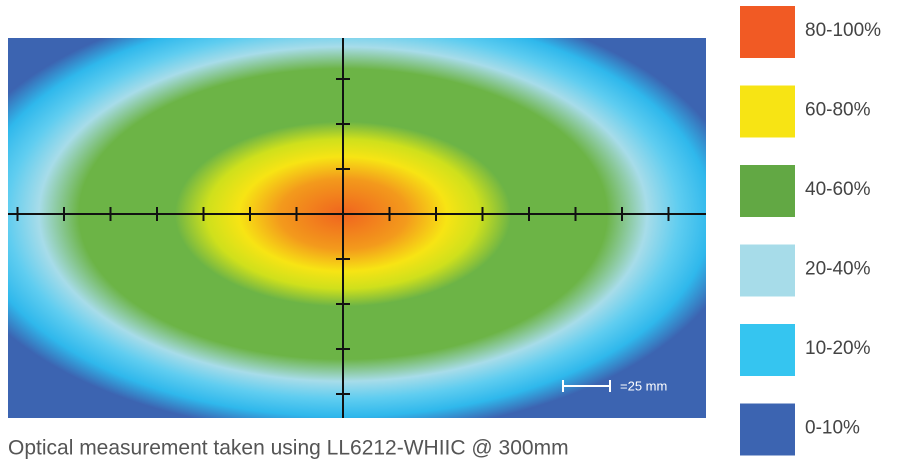  Describe the element at coordinates (586, 386) in the screenshot. I see `scale-bar` at that location.